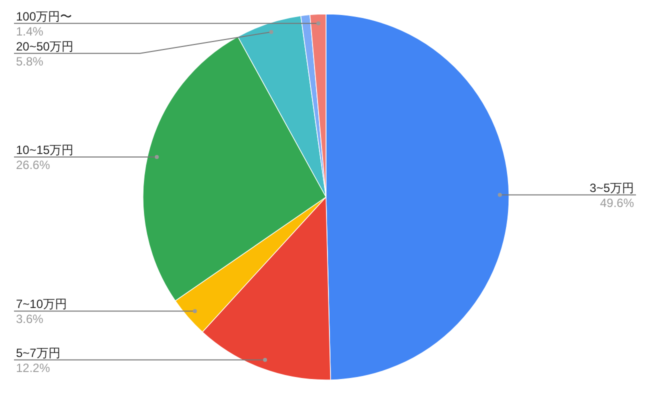 The width and height of the screenshot is (648, 393). I want to click on slice-label: 3~5万円, so click(612, 187).